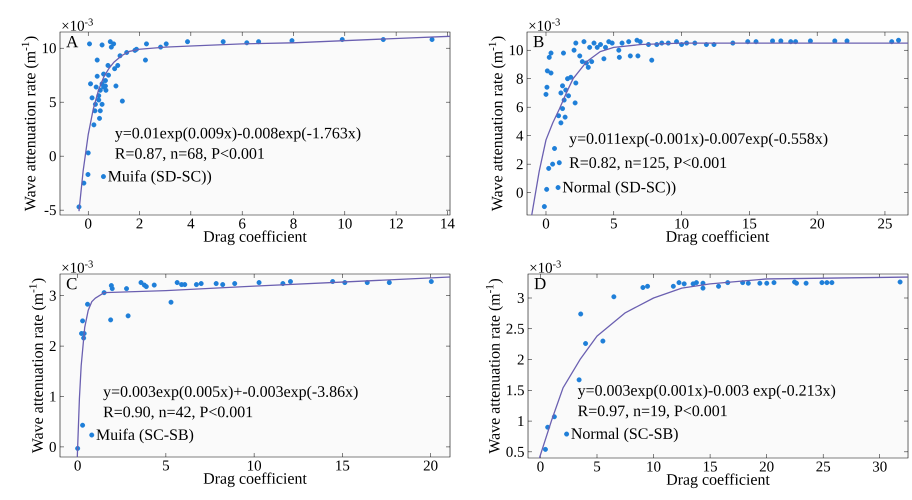 Image resolution: width=912 pixels, height=500 pixels. What do you see at coordinates (71, 284) in the screenshot?
I see `annotation: C` at bounding box center [71, 284].